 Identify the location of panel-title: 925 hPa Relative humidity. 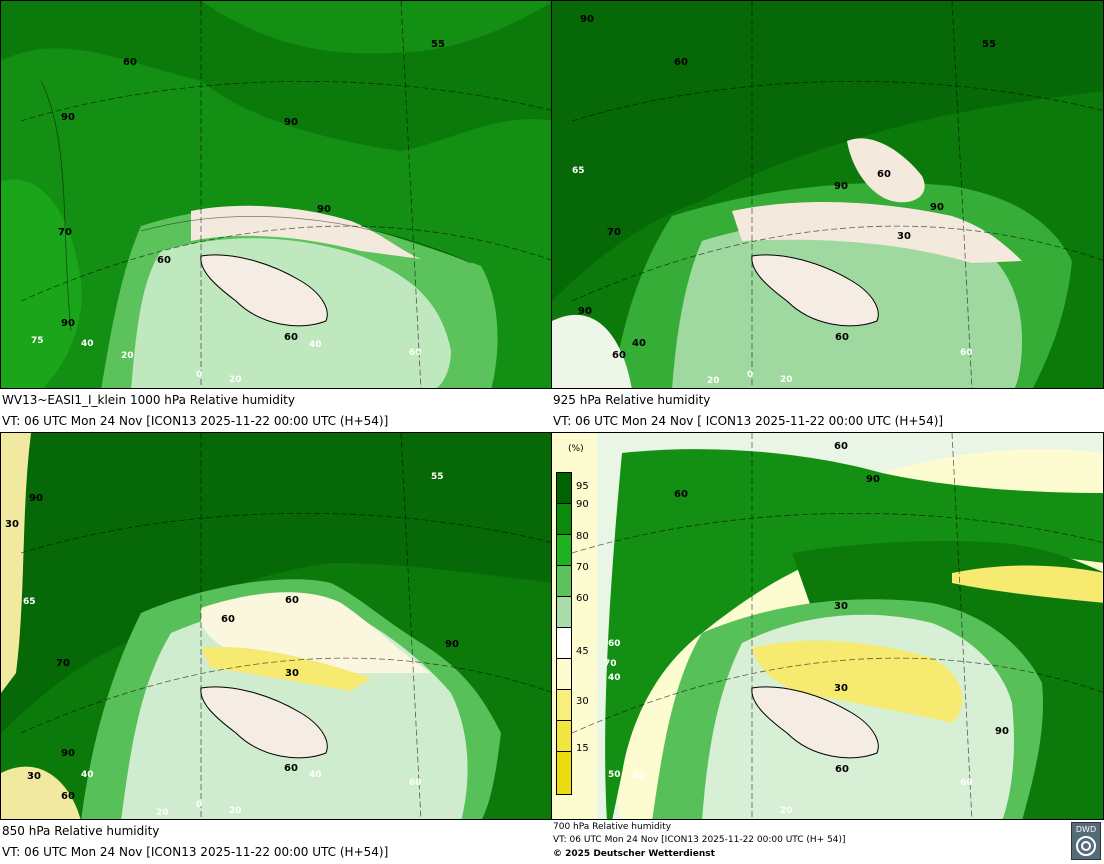
(632, 400).